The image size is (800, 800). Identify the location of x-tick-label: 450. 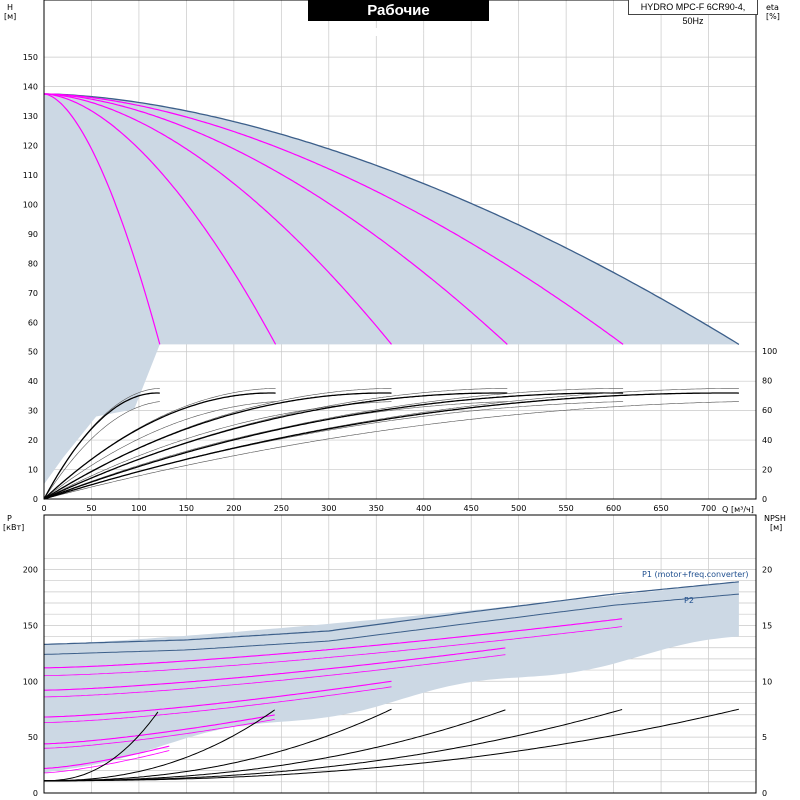
(471, 508).